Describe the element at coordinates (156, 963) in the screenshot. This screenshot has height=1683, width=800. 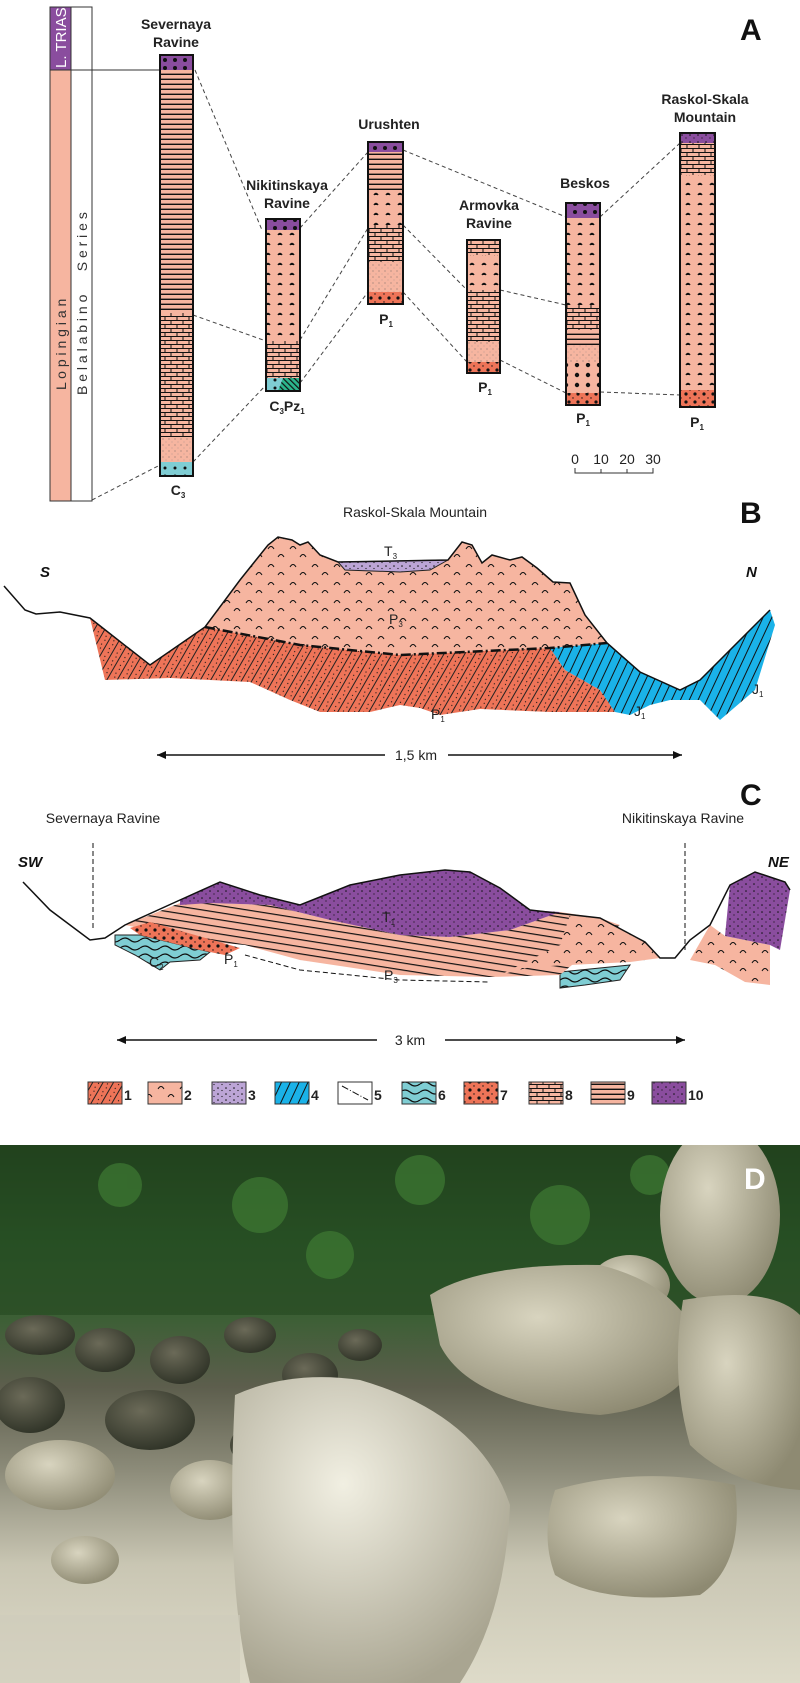
I see `unit-label: C2` at that location.